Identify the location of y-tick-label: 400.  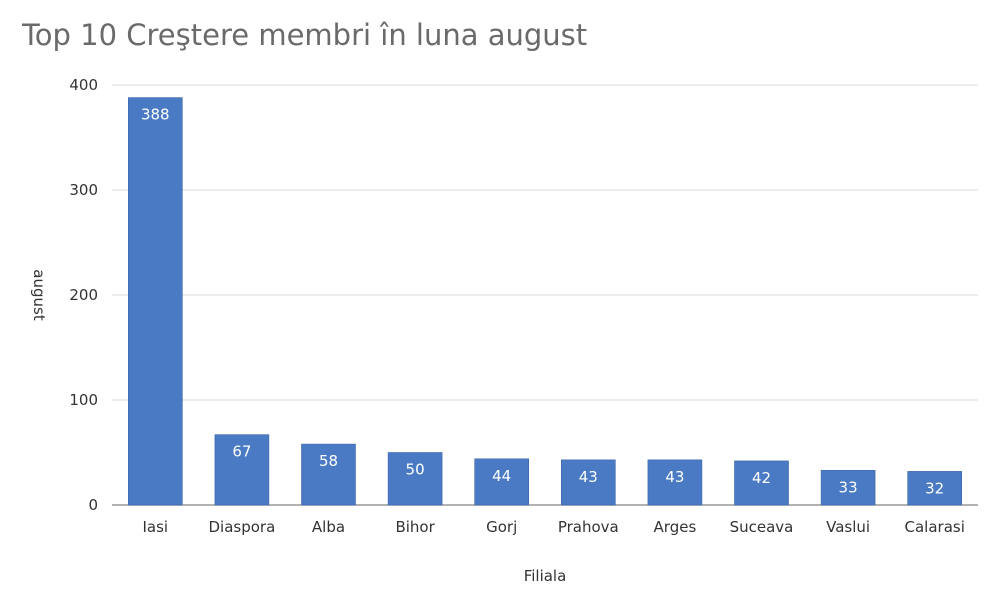
(83, 85).